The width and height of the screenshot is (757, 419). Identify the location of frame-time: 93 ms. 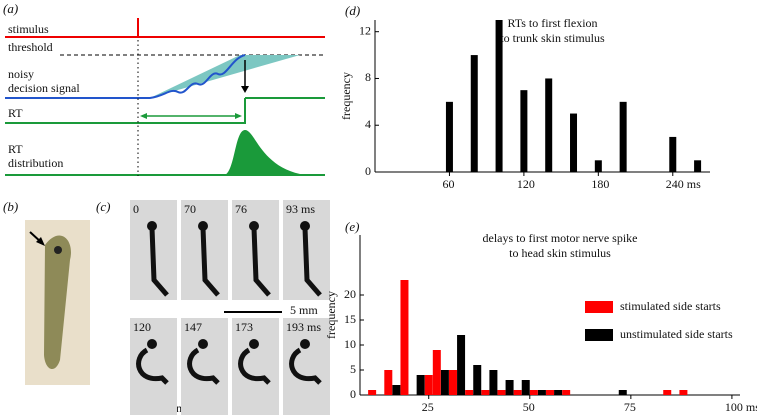
(300, 209).